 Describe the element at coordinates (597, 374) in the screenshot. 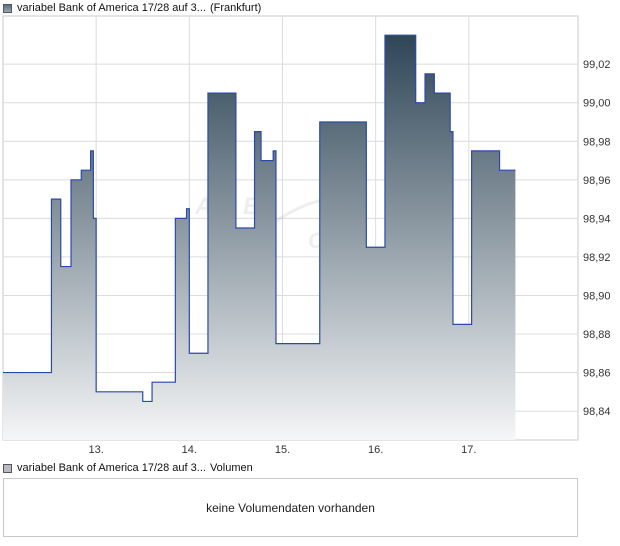

I see `y-tick-label: 98,86` at that location.